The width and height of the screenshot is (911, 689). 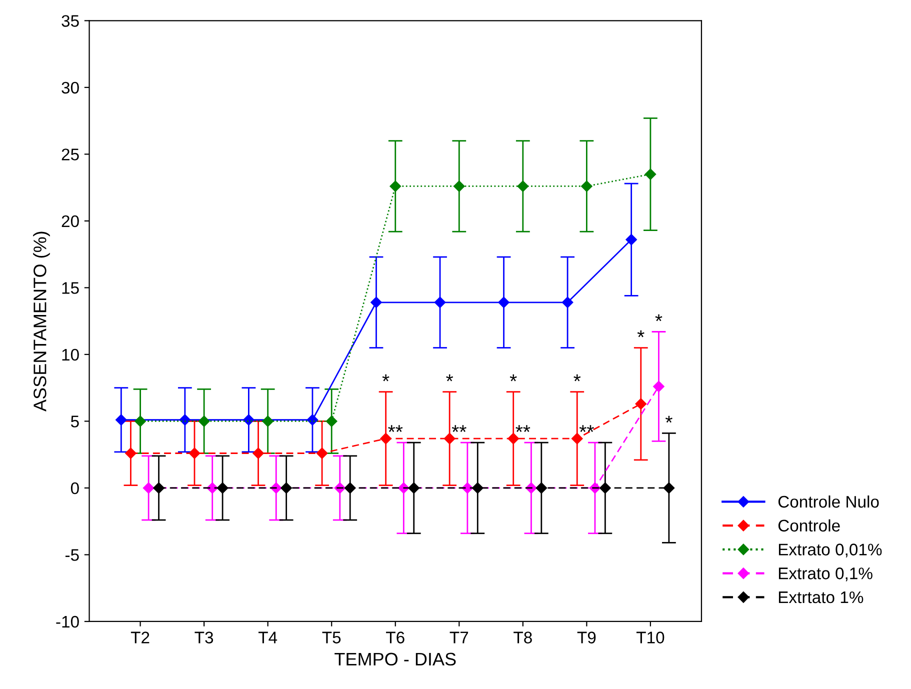 What do you see at coordinates (204, 638) in the screenshot?
I see `x-tick-label: T3` at bounding box center [204, 638].